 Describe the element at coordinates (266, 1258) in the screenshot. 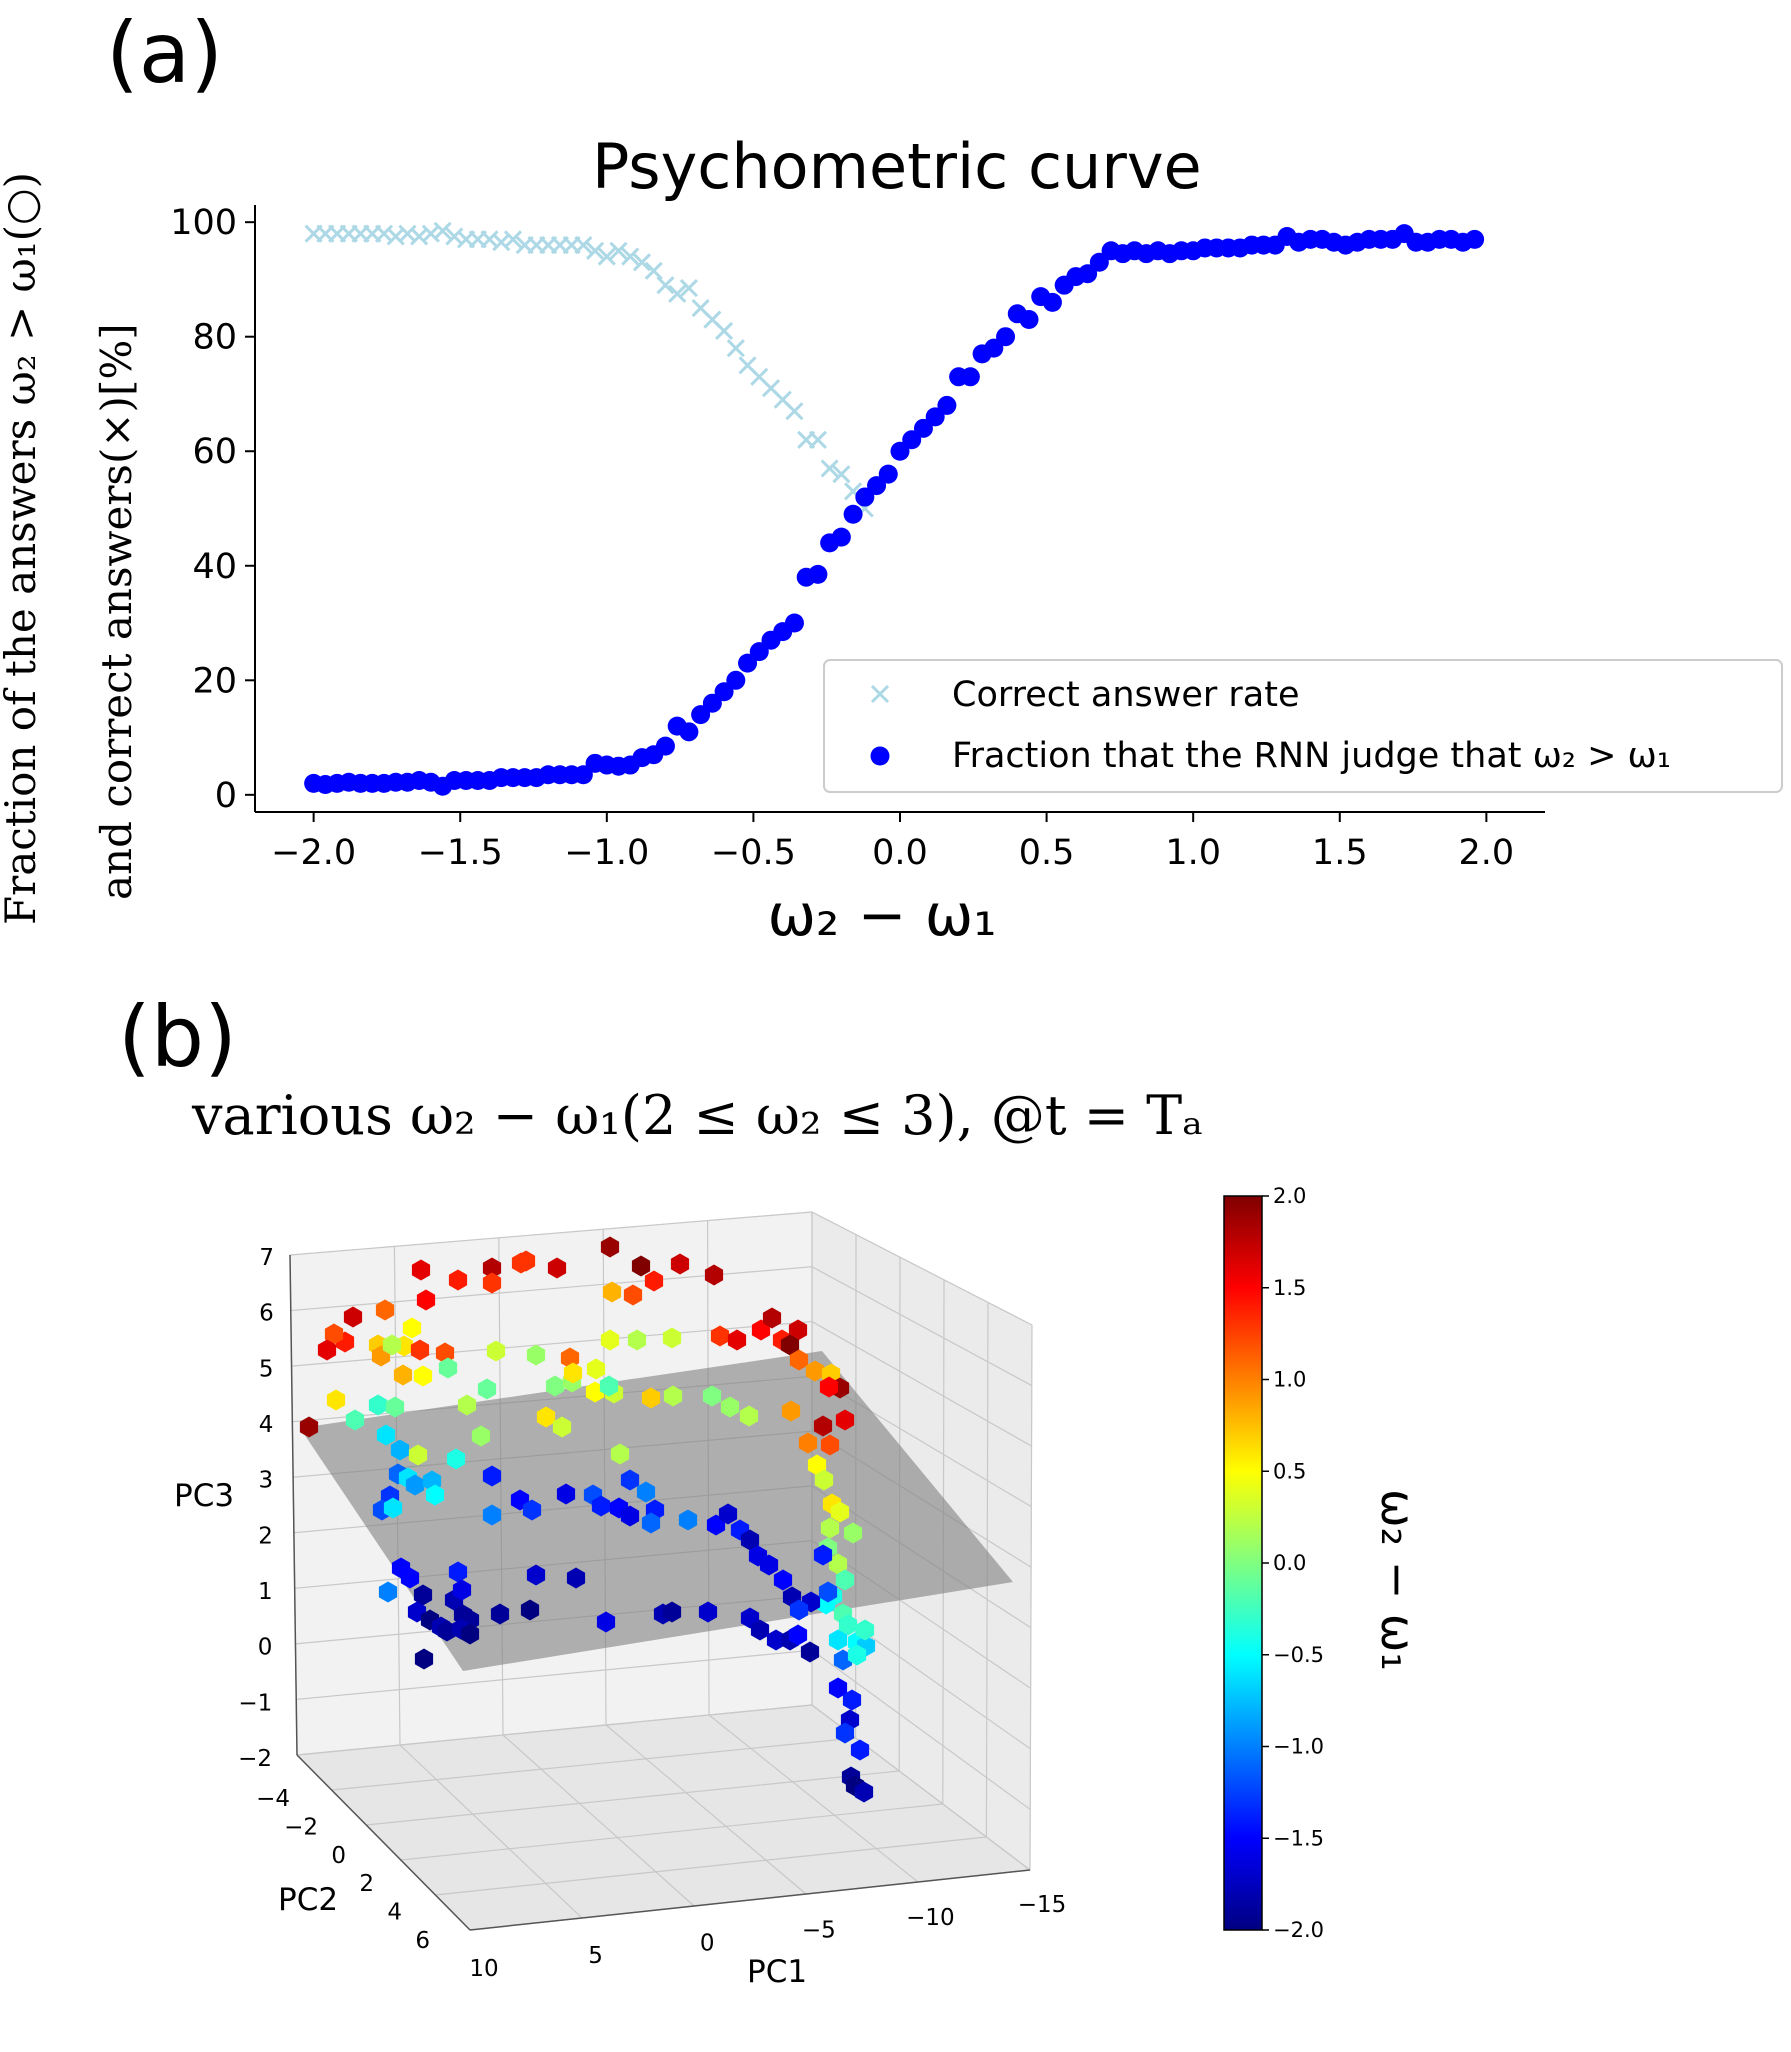

I see `pc3-tick-label: 7` at that location.